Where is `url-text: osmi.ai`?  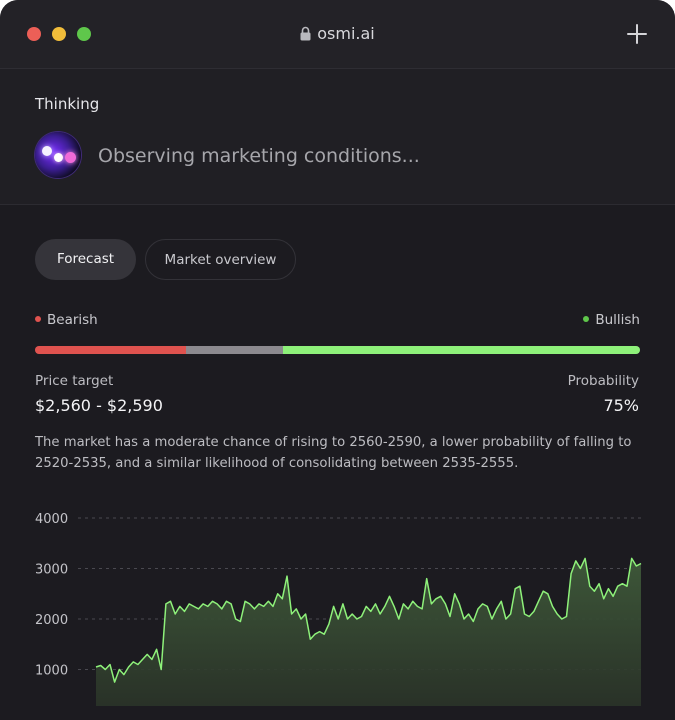 url-text: osmi.ai is located at coordinates (346, 33).